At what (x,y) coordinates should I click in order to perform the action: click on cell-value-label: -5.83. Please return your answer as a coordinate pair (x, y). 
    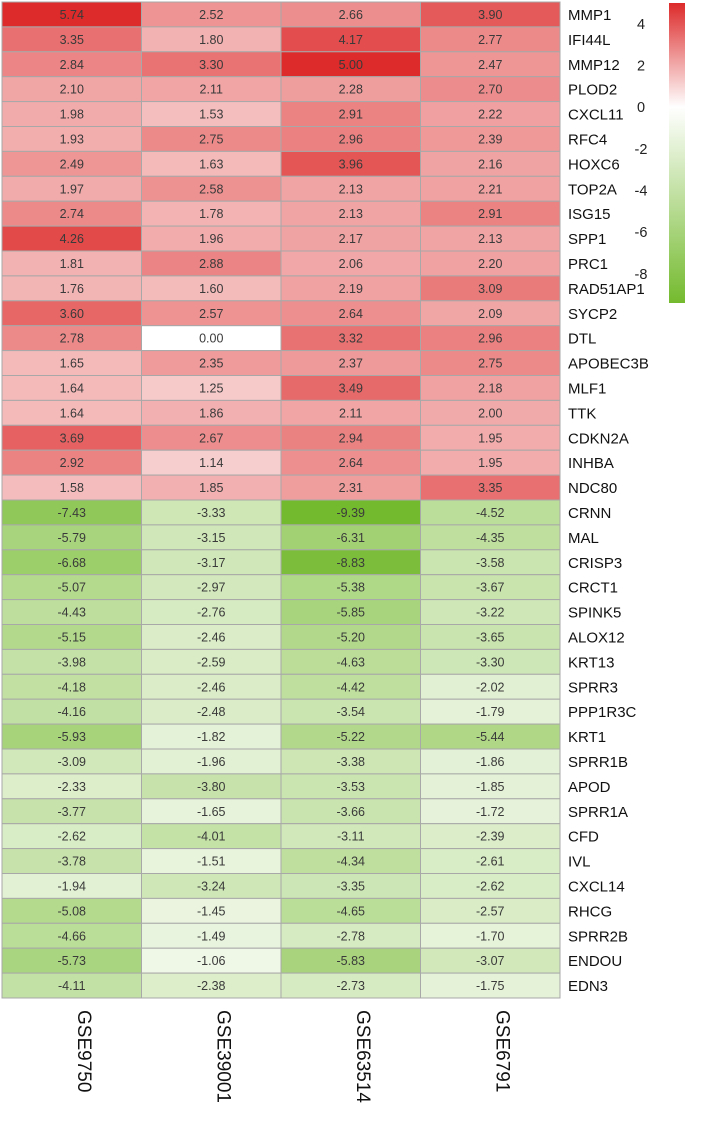
    Looking at the image, I should click on (351, 961).